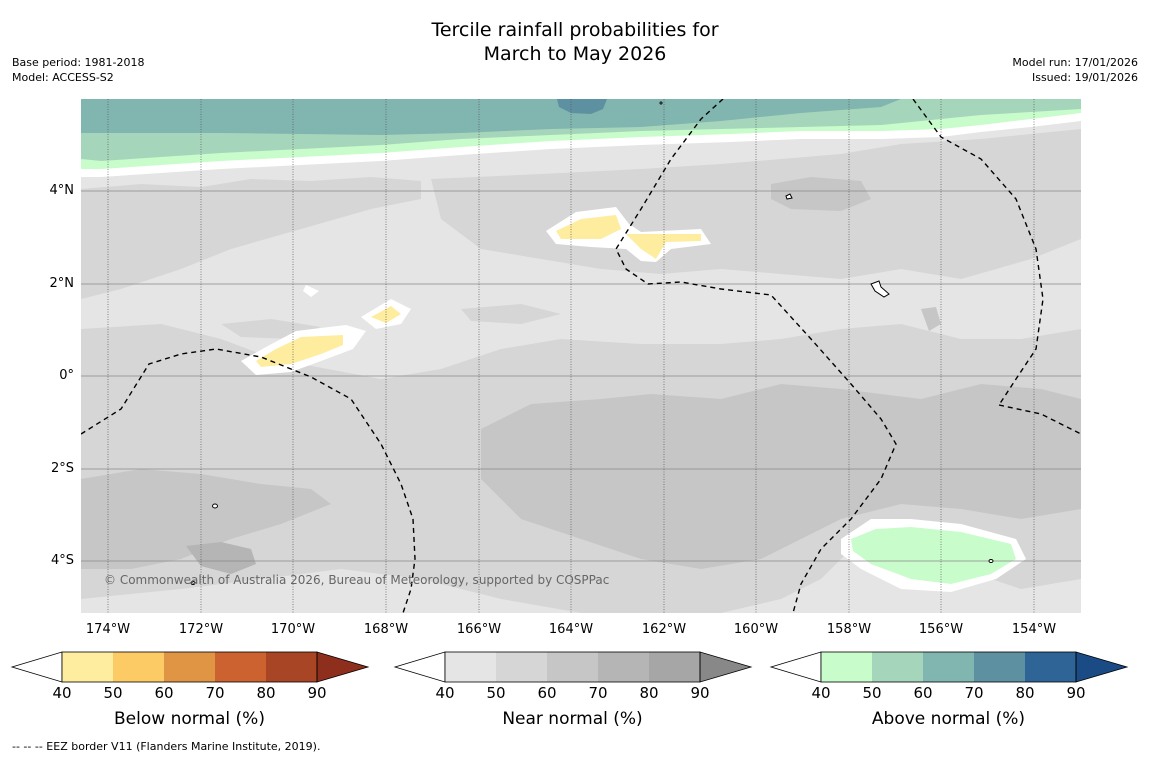 The width and height of the screenshot is (1150, 758). Describe the element at coordinates (317, 693) in the screenshot. I see `below-tick-90: 90` at that location.